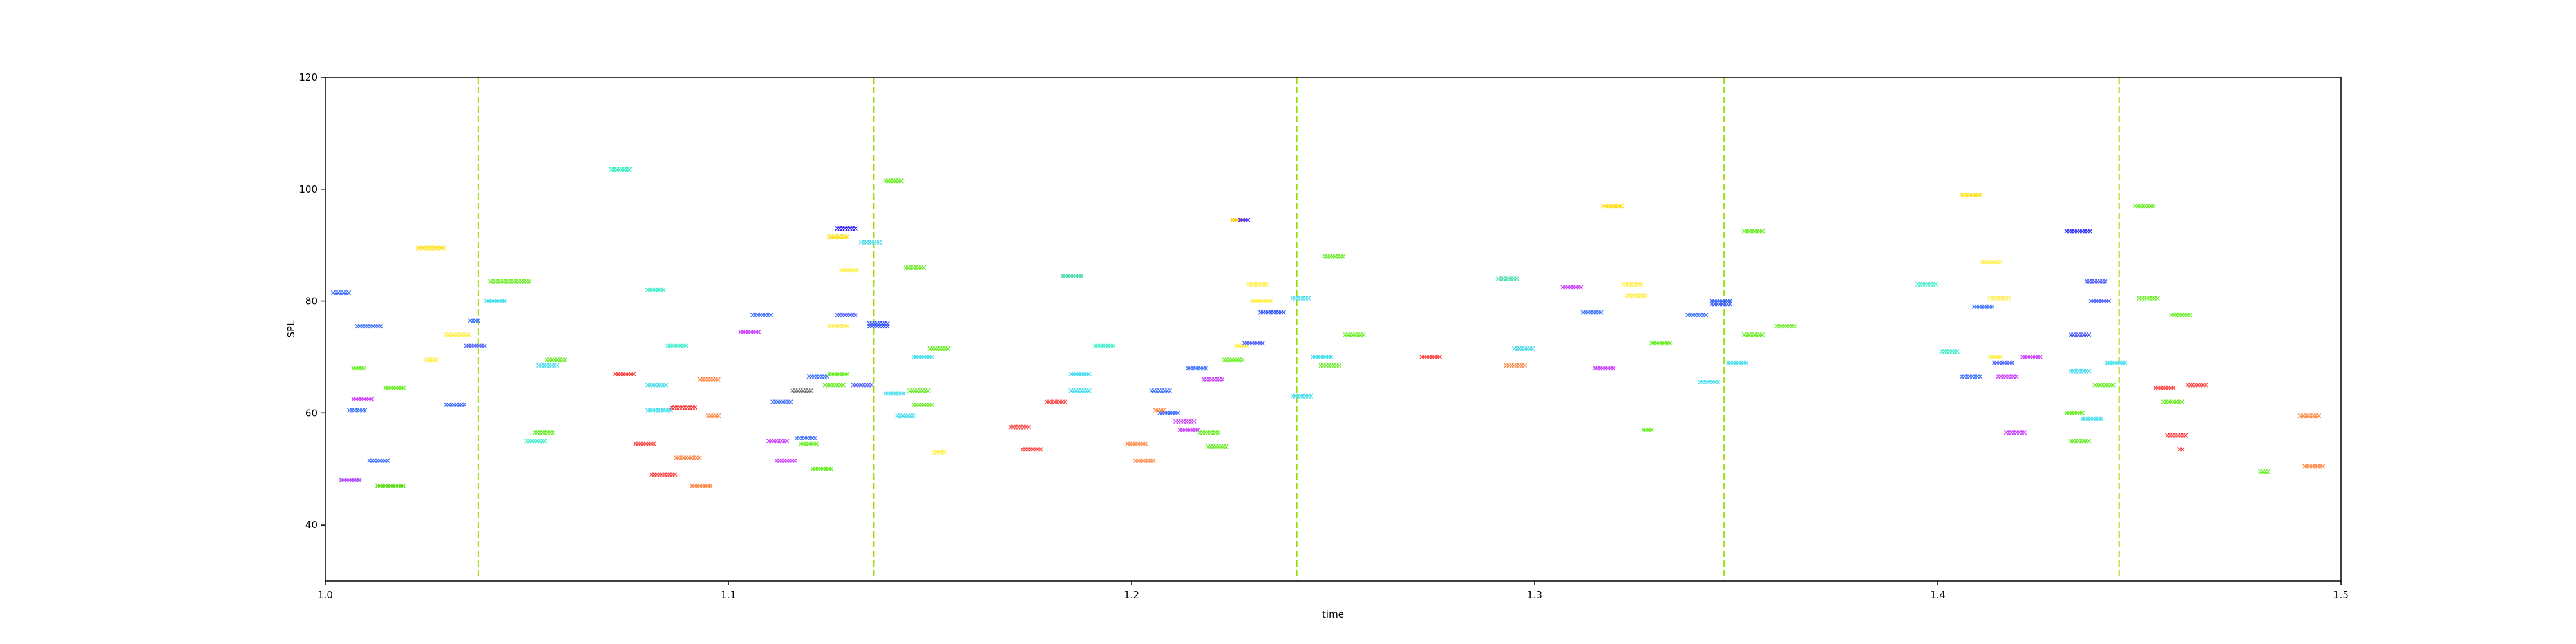 This screenshot has width=2576, height=644. I want to click on y-tick-label: 120, so click(308, 77).